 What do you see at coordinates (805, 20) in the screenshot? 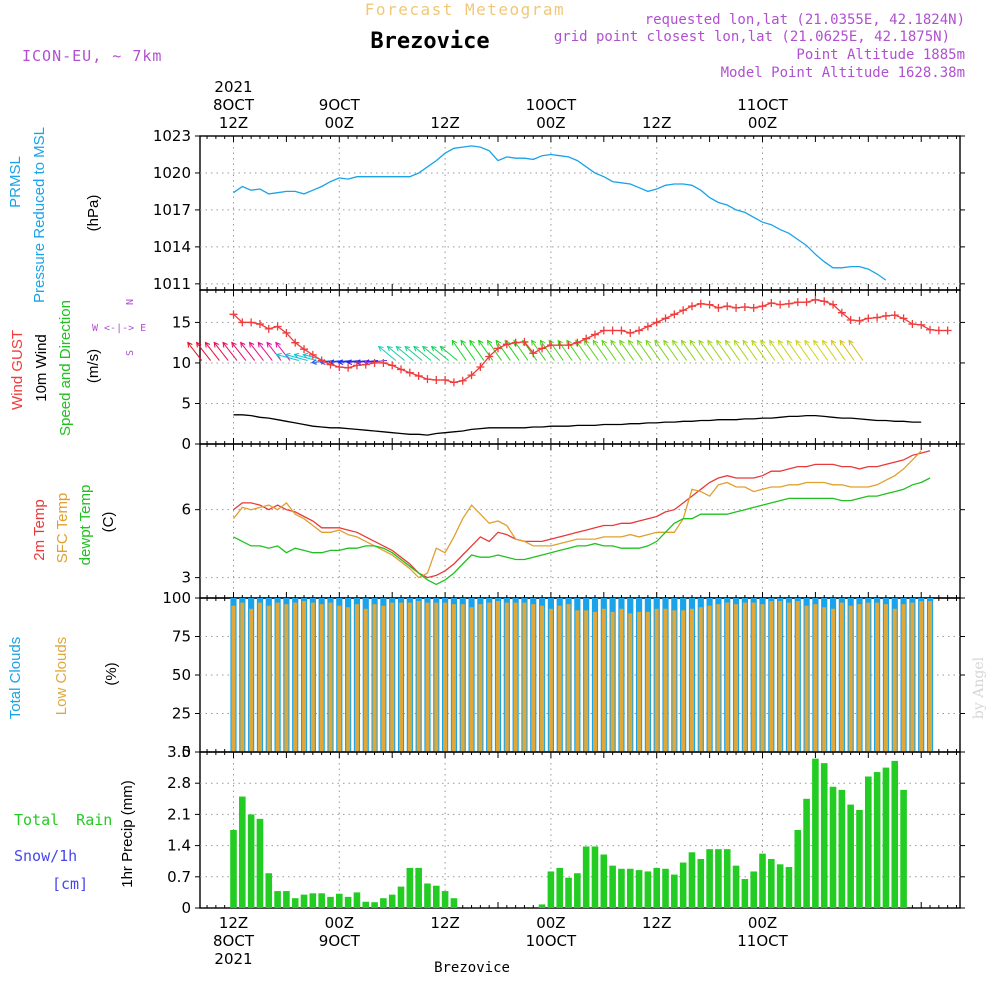
I see `requested-lonlat: requested lon,lat (21.0355E, 42.1824N)` at bounding box center [805, 20].